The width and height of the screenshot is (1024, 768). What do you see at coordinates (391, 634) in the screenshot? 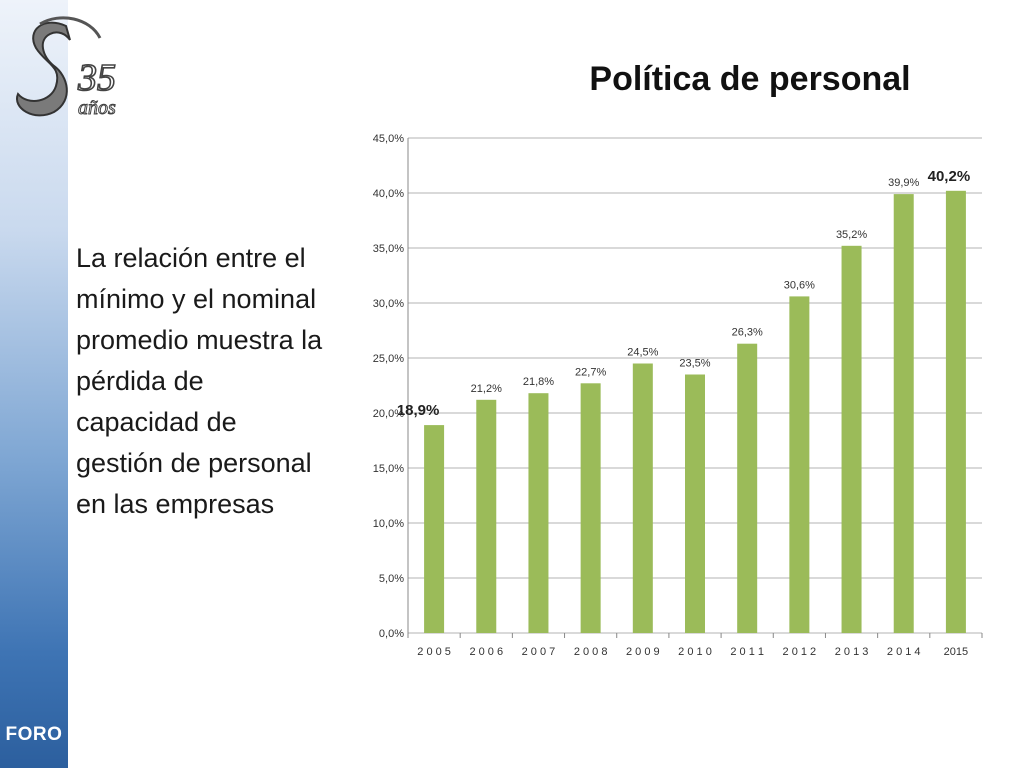
I see `y-tick-label: 0,0%` at bounding box center [391, 634].